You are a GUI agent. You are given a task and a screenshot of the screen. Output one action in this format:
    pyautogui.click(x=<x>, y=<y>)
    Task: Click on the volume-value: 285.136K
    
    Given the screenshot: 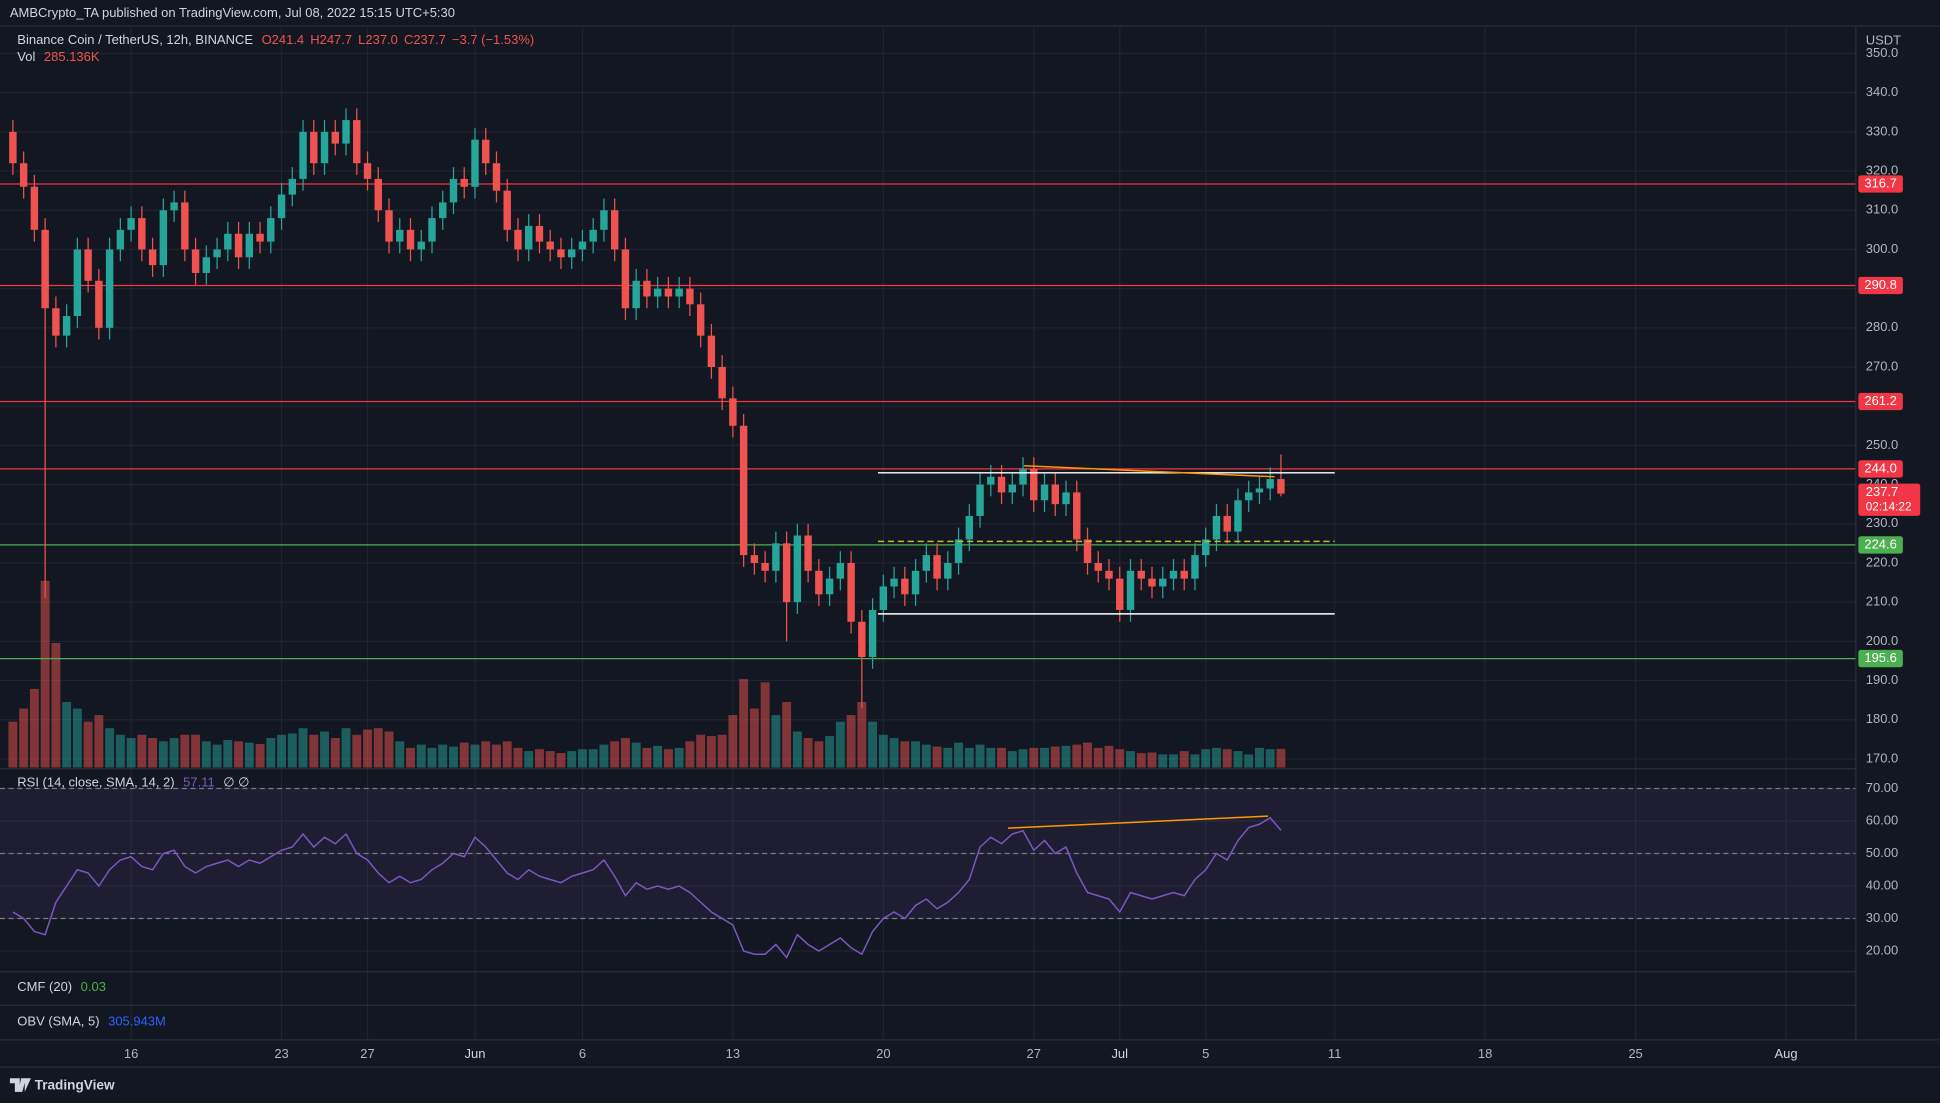 What is the action you would take?
    pyautogui.click(x=72, y=57)
    